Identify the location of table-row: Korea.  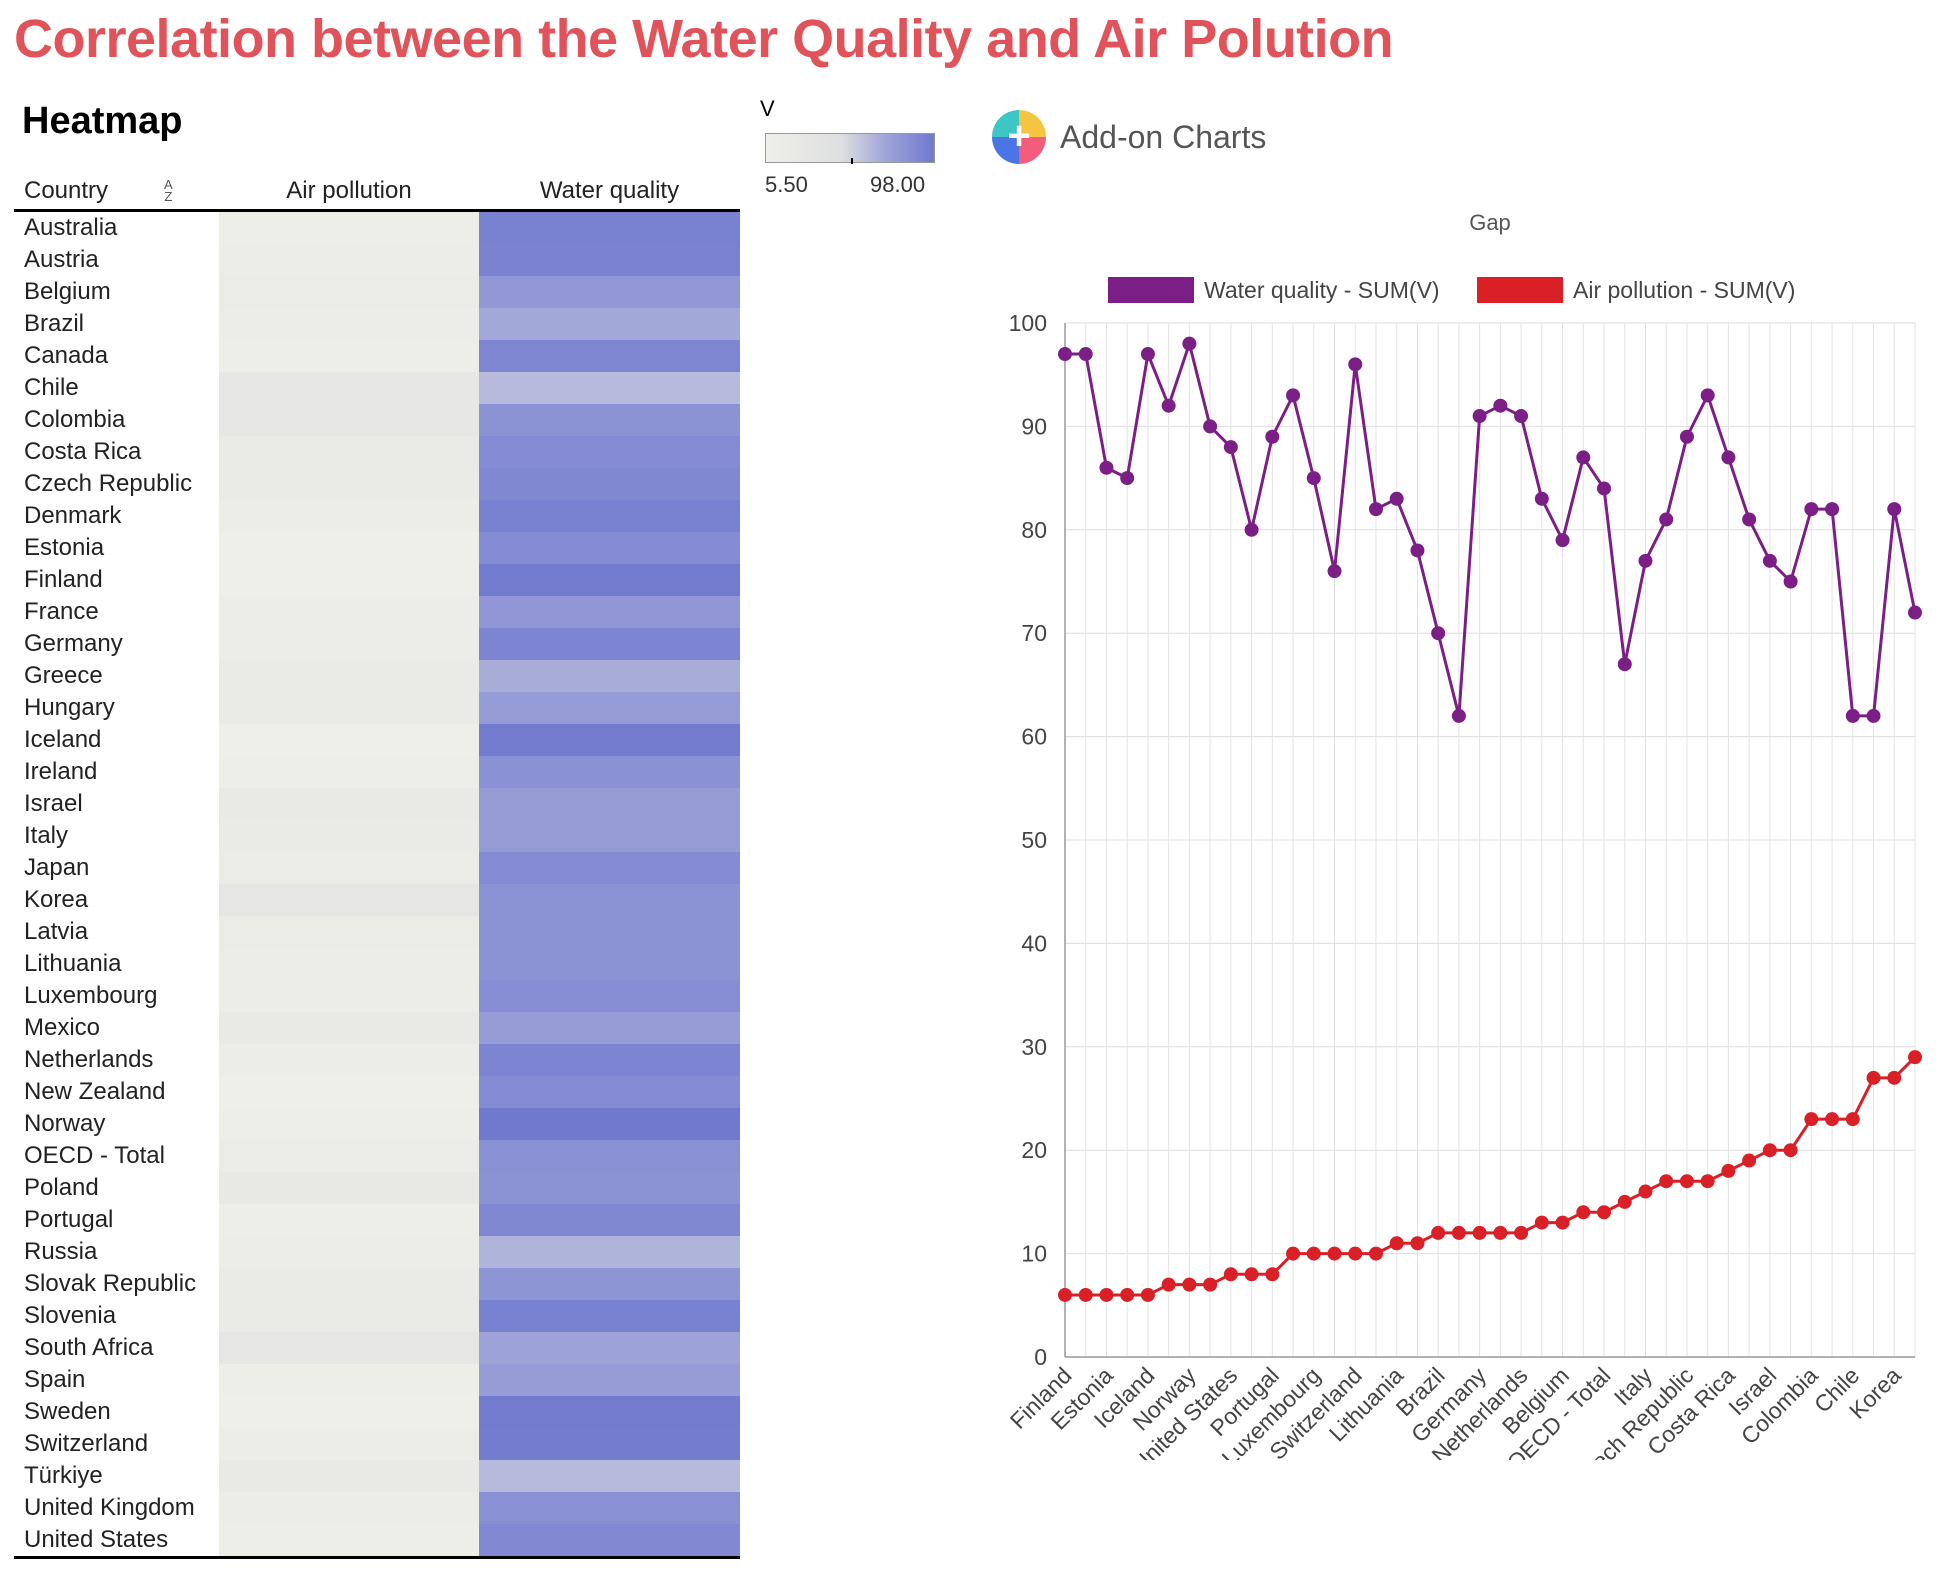
(377, 900).